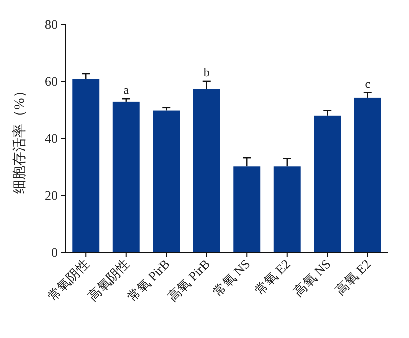  I want to click on x-tick-label: 高氧 NS, so click(312, 278).